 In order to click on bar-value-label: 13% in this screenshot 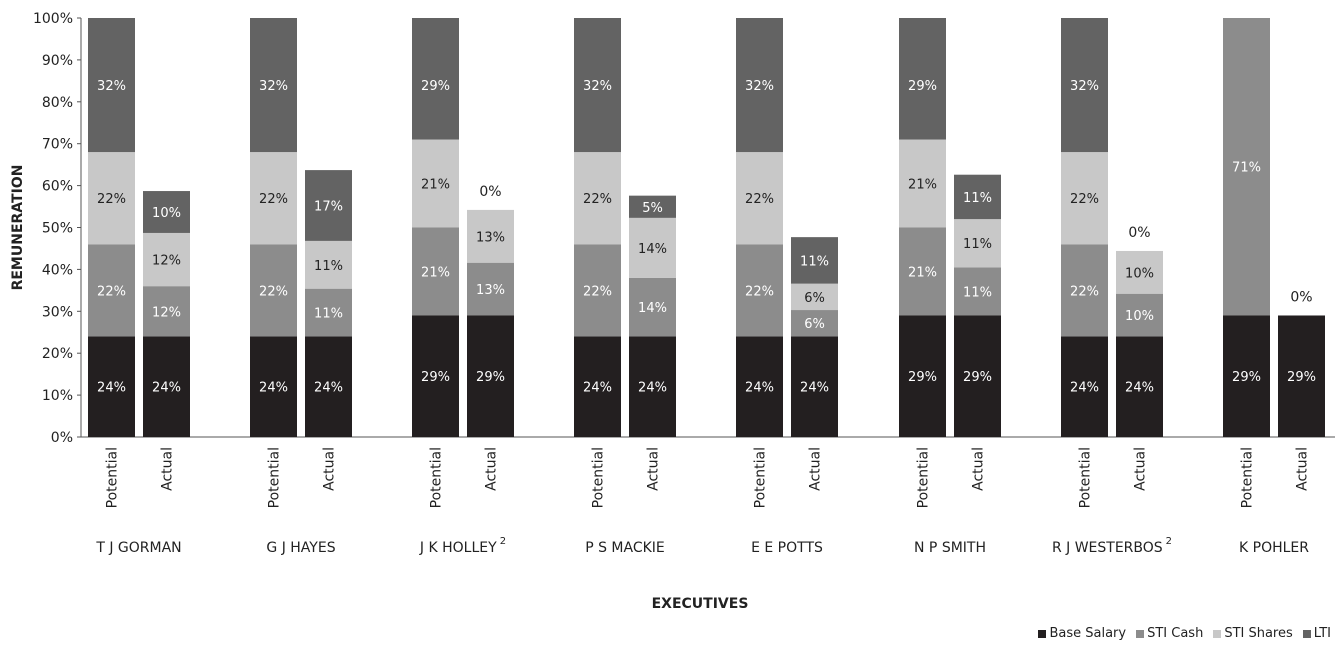, I will do `click(490, 290)`.